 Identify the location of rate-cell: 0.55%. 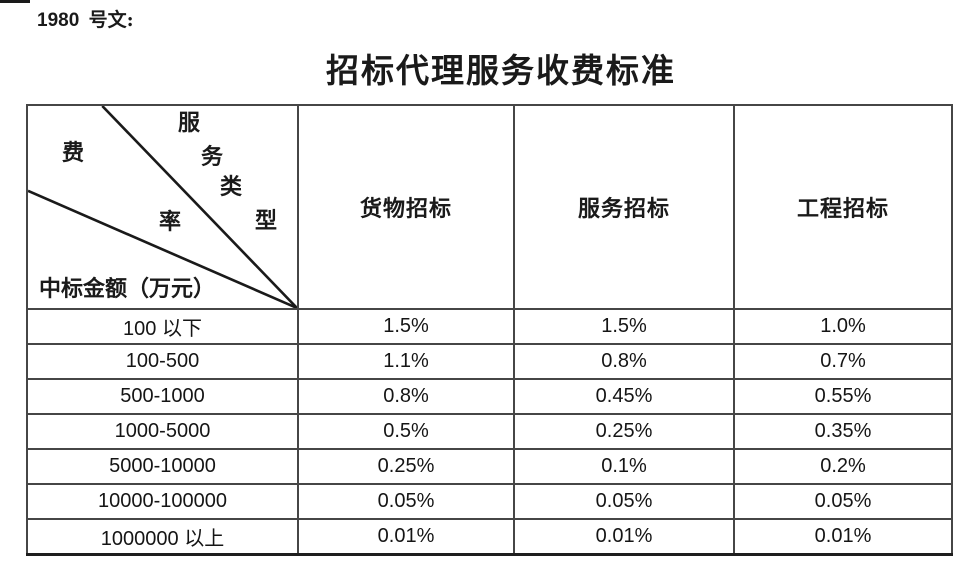
(843, 396).